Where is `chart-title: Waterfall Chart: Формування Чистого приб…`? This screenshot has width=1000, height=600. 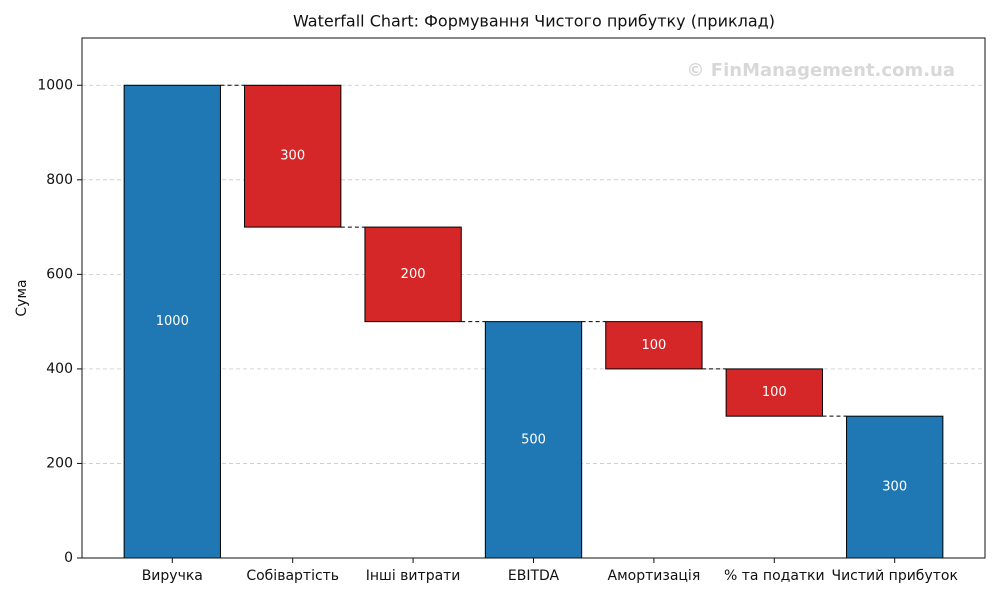
chart-title: Waterfall Chart: Формування Чистого приб… is located at coordinates (534, 21).